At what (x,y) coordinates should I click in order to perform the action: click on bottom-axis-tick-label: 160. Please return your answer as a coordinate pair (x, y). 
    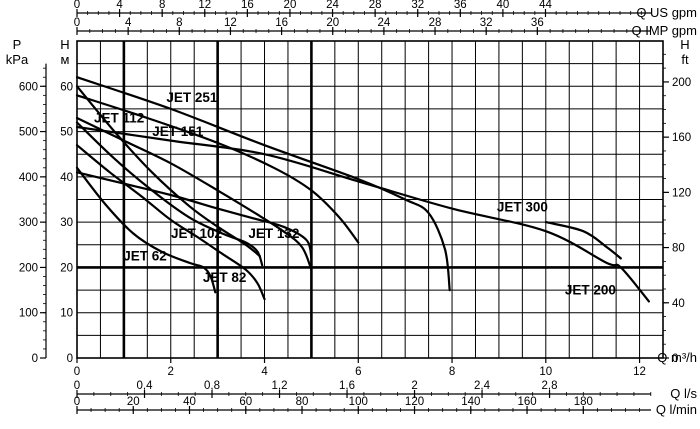
    Looking at the image, I should click on (526, 402).